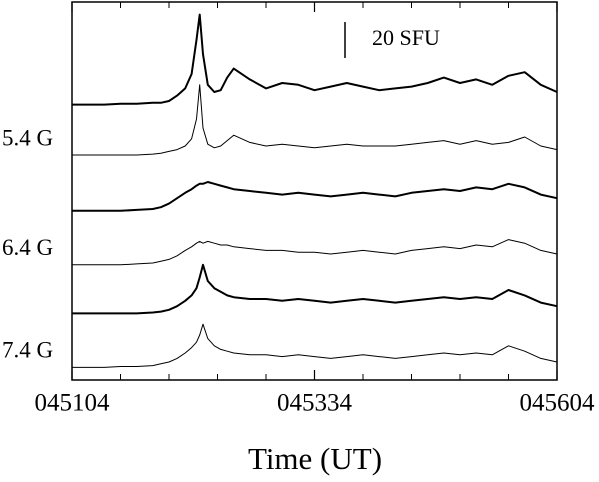 The width and height of the screenshot is (599, 482). Describe the element at coordinates (315, 458) in the screenshot. I see `x-axis-label: Time (UT)` at that location.